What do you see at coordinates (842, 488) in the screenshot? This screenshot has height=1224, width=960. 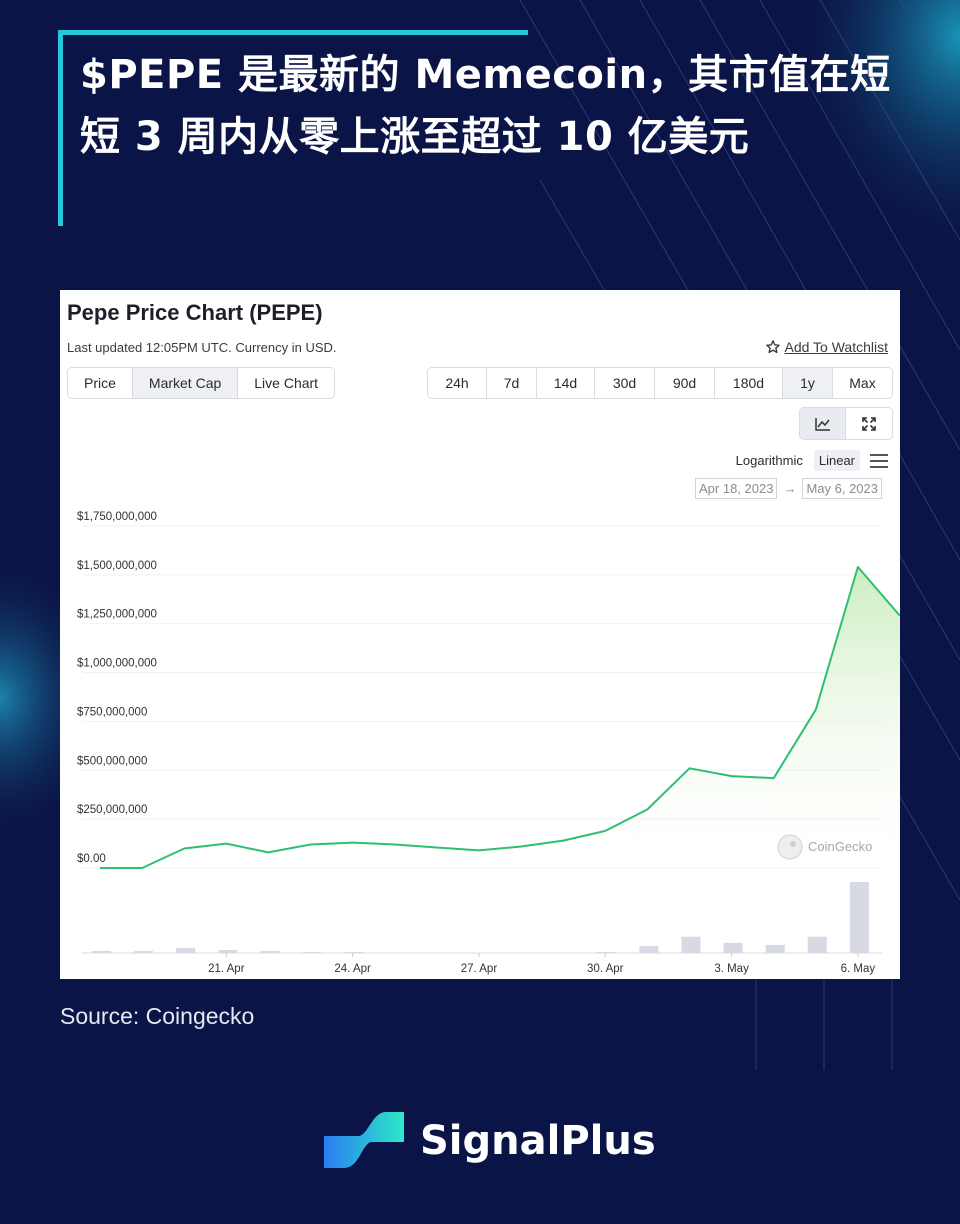 I see `date-to-input: May 6, 2023` at bounding box center [842, 488].